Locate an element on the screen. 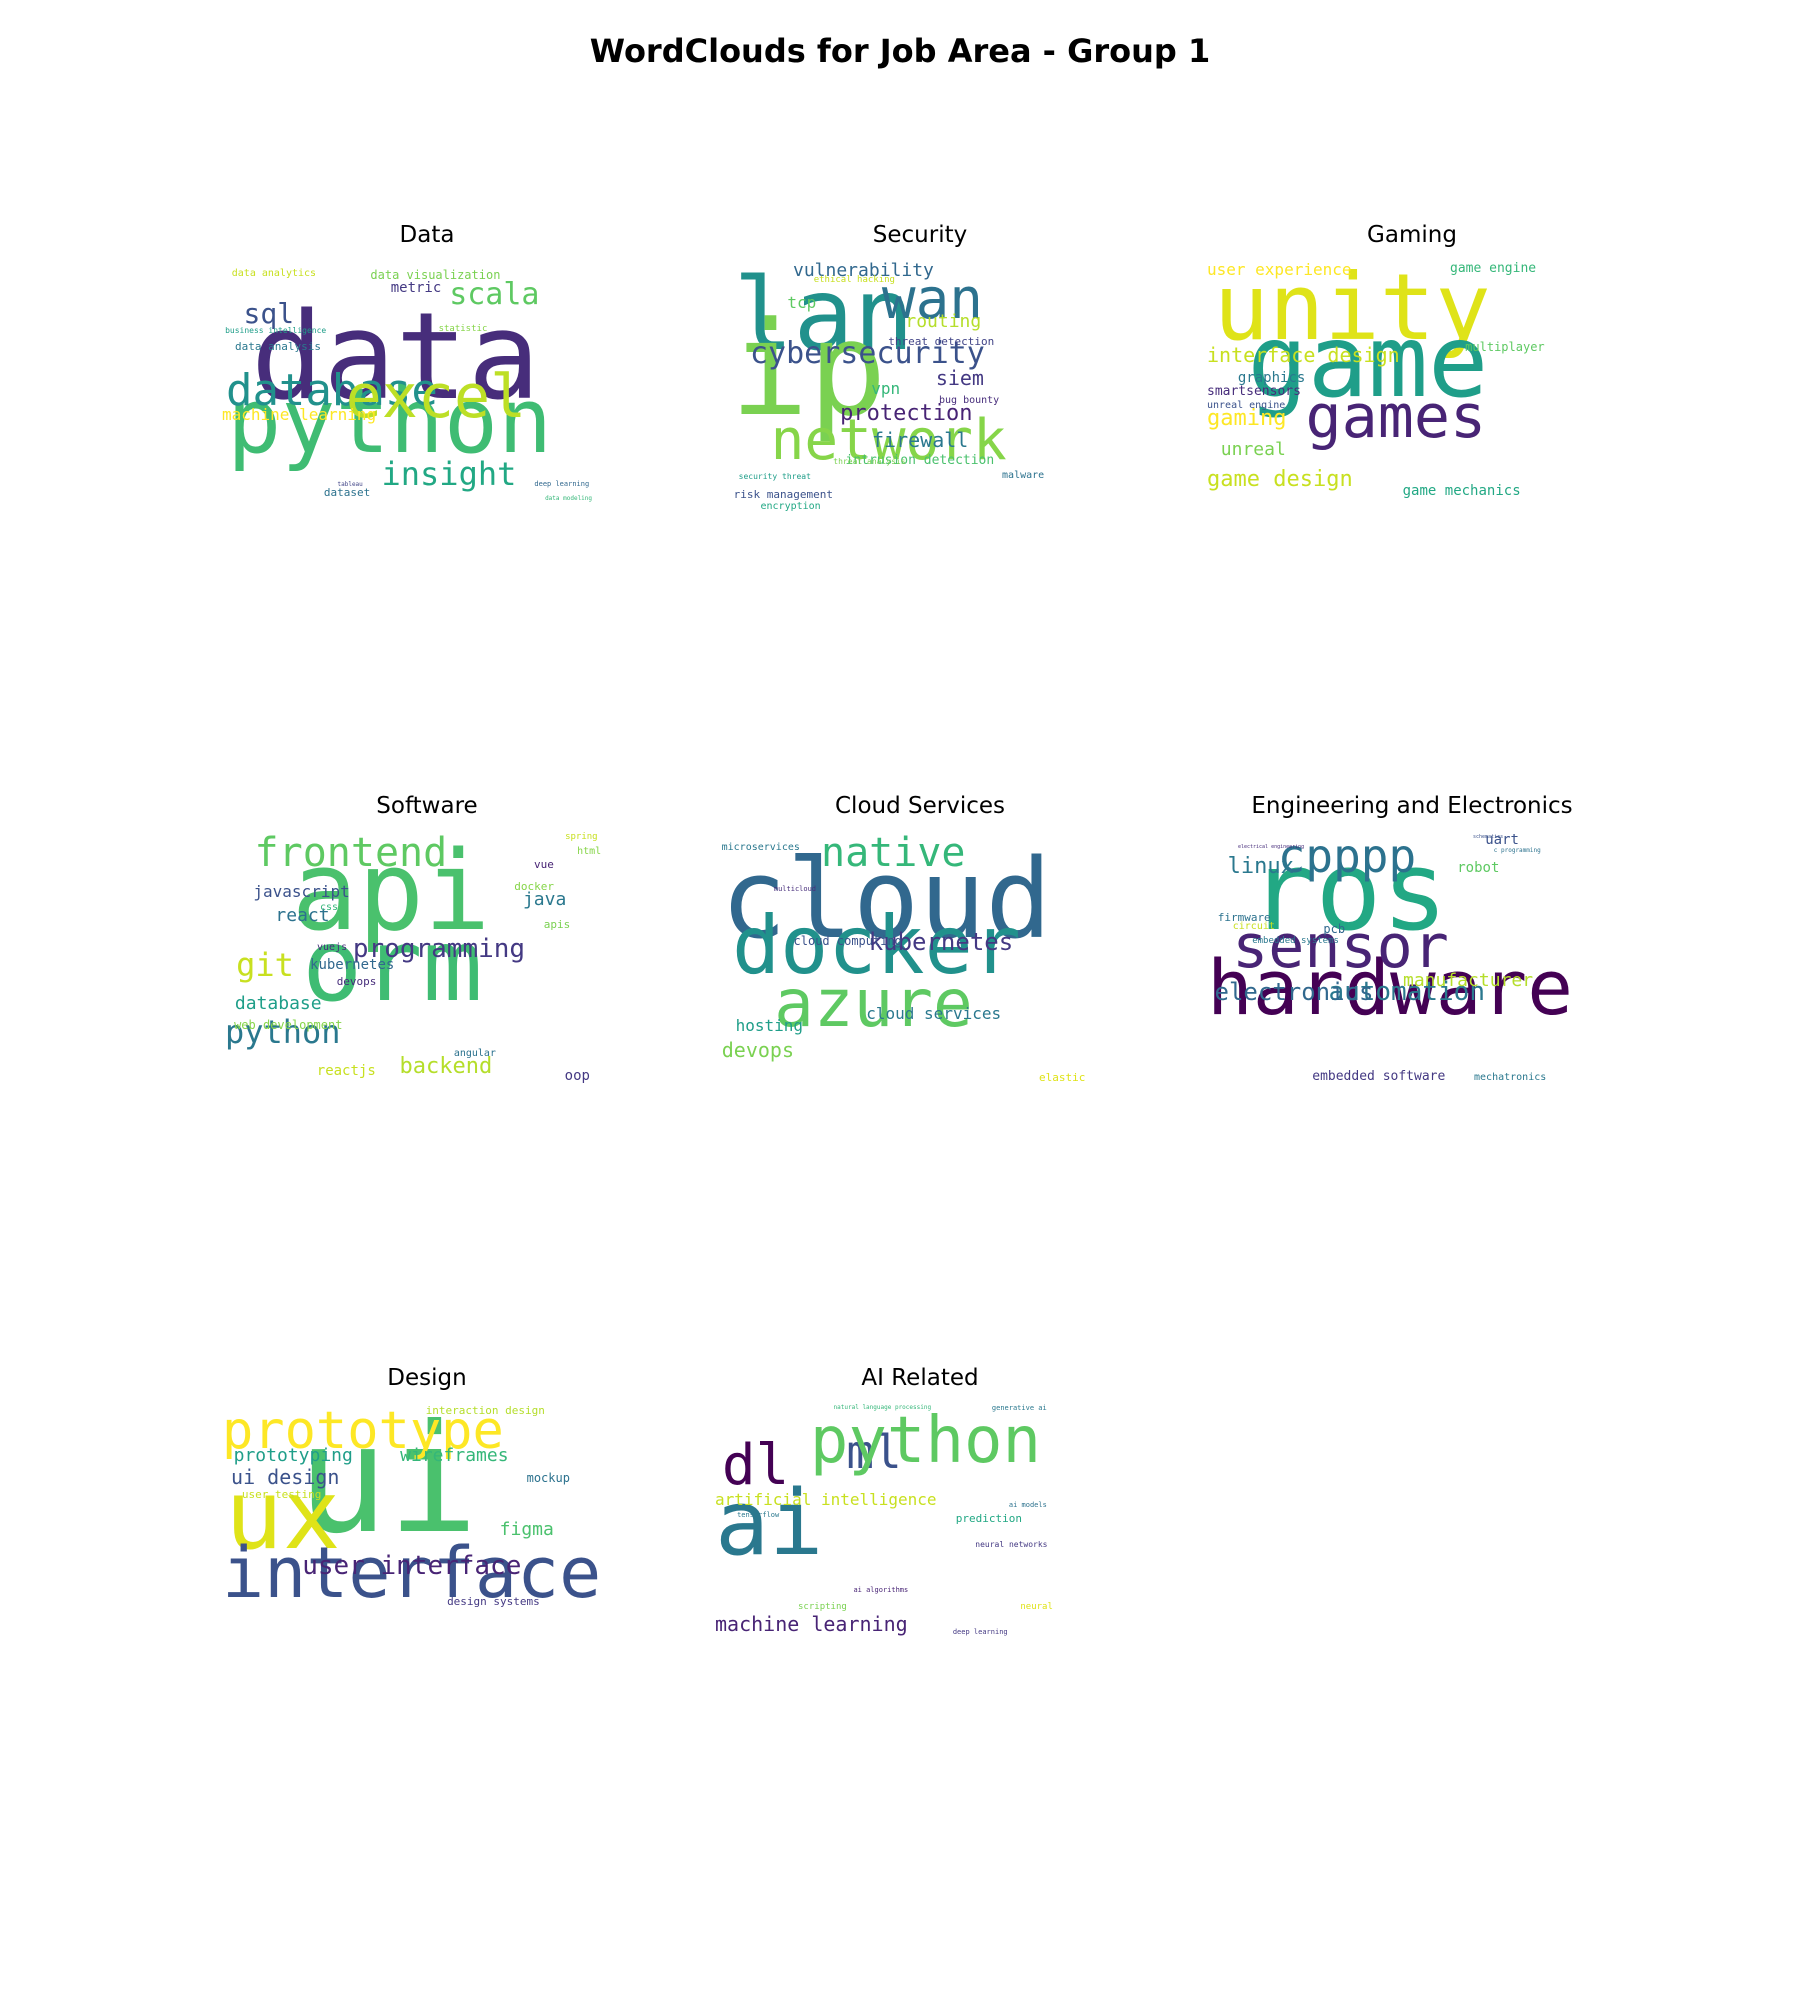  figure-title: WordClouds for Job Area - Group 1 is located at coordinates (900, 51).